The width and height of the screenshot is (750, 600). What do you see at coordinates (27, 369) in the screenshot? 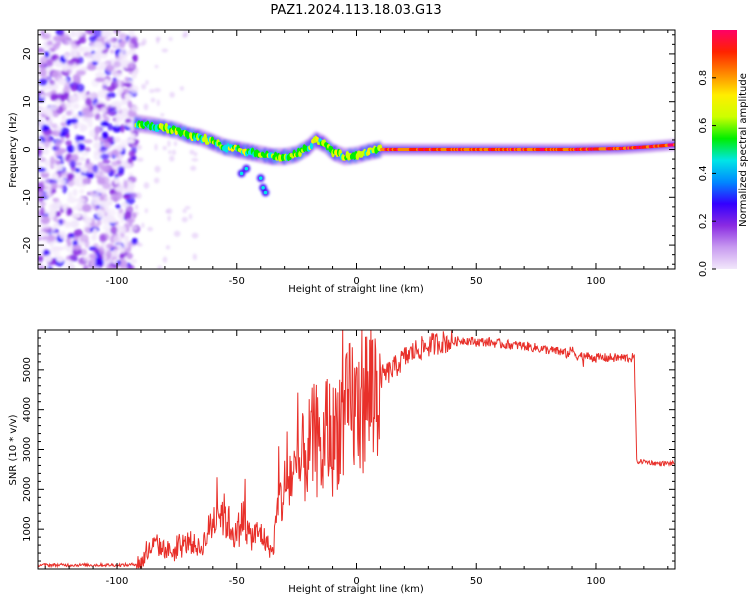
I see `snr-ytick-label: 5000` at bounding box center [27, 369].